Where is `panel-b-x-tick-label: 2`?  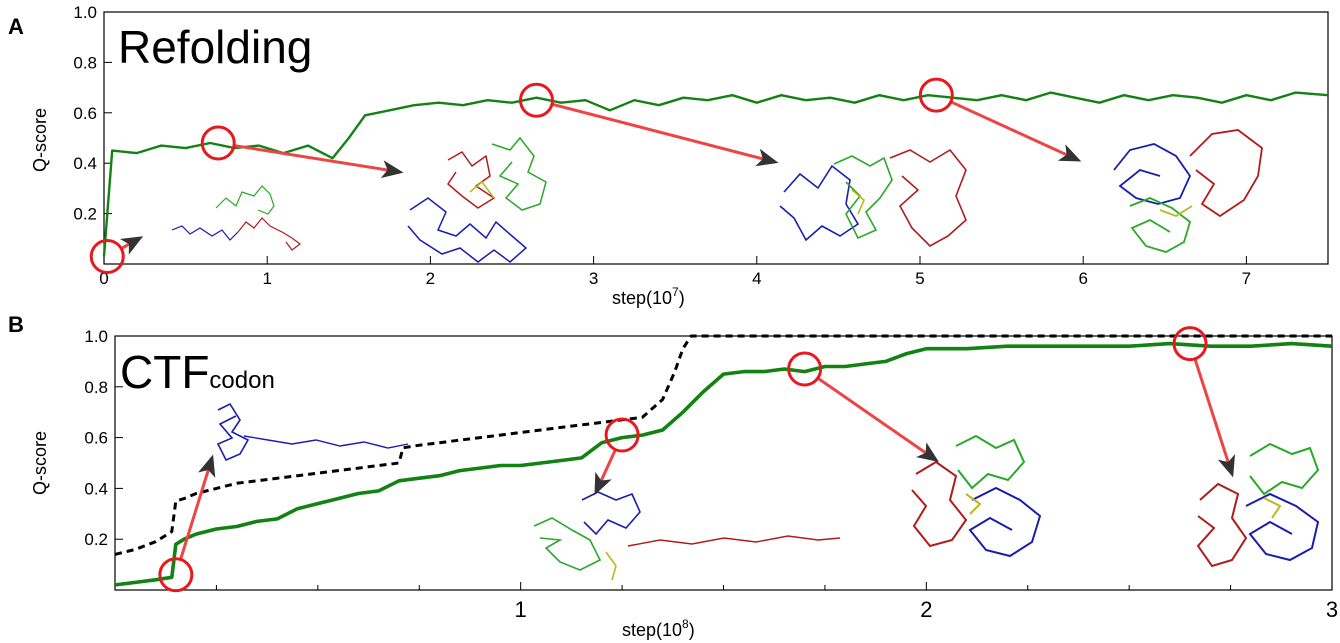 panel-b-x-tick-label: 2 is located at coordinates (926, 609).